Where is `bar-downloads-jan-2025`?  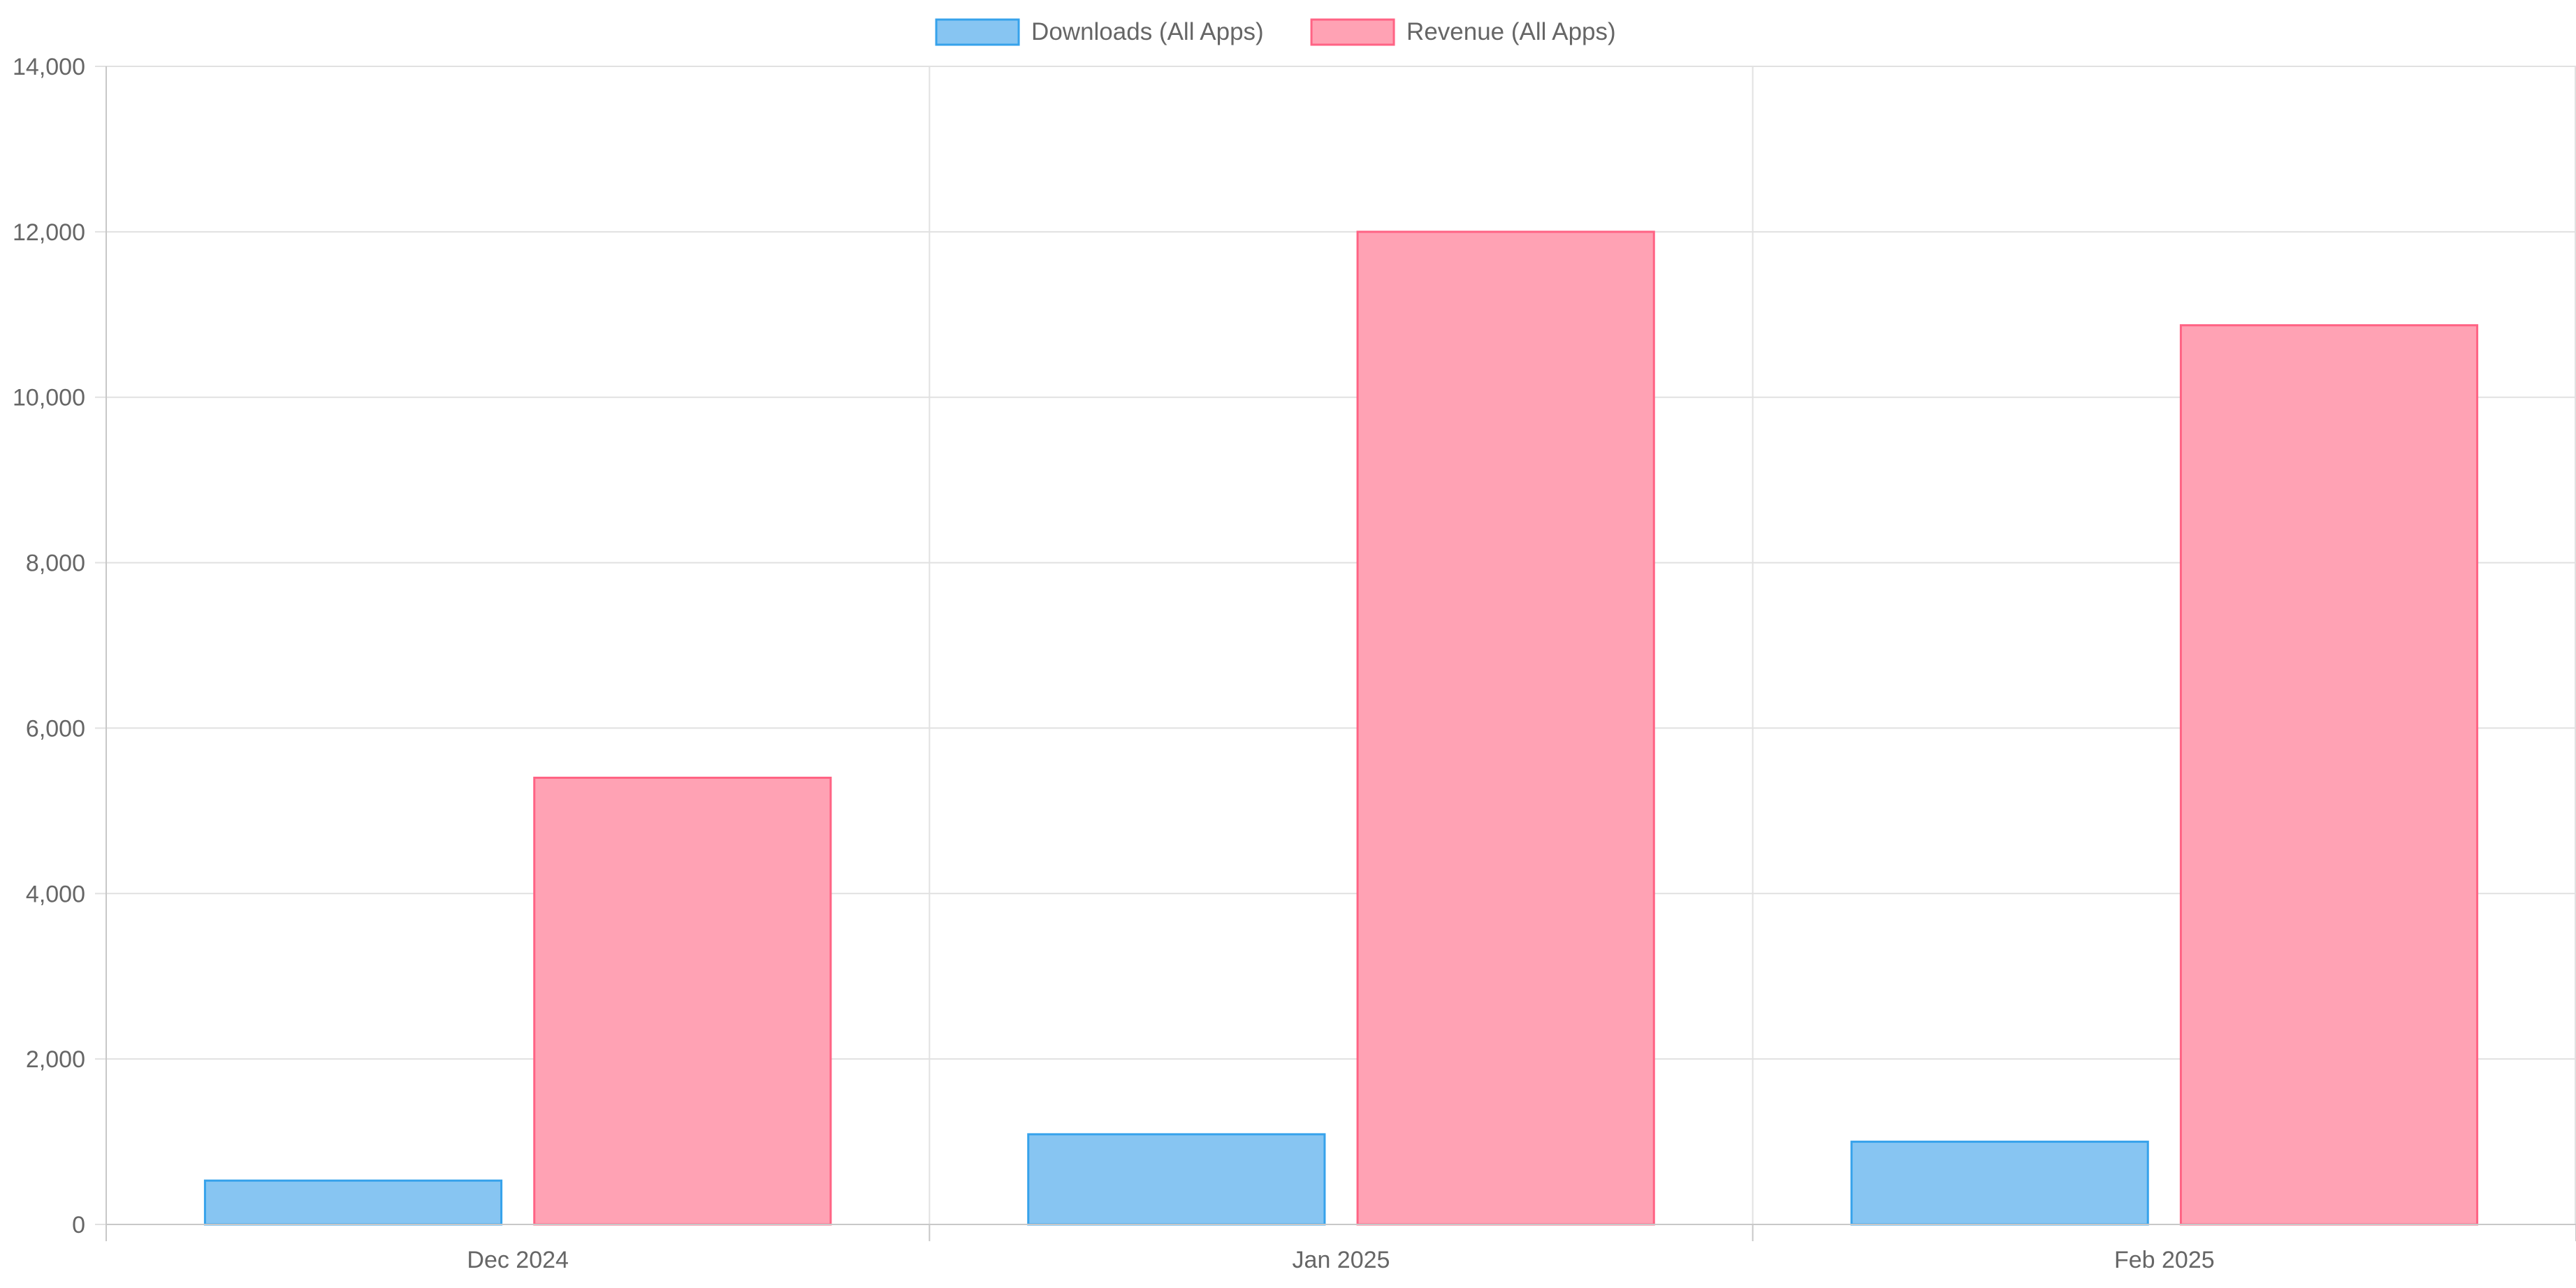
bar-downloads-jan-2025 is located at coordinates (1176, 1179).